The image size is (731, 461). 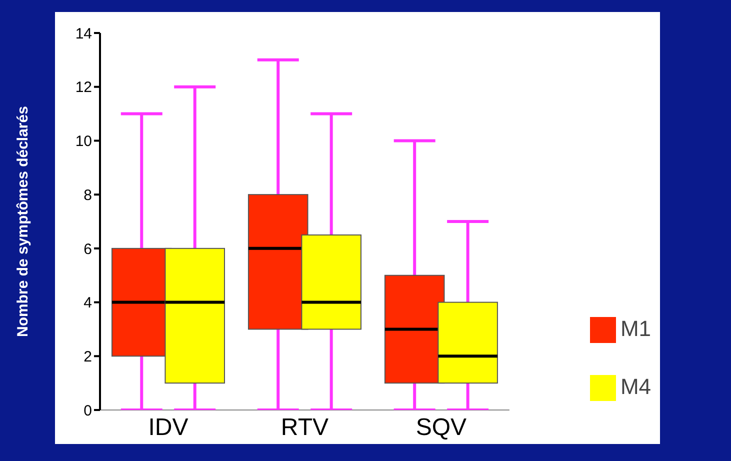 What do you see at coordinates (304, 428) in the screenshot?
I see `x-tick-label: RTV` at bounding box center [304, 428].